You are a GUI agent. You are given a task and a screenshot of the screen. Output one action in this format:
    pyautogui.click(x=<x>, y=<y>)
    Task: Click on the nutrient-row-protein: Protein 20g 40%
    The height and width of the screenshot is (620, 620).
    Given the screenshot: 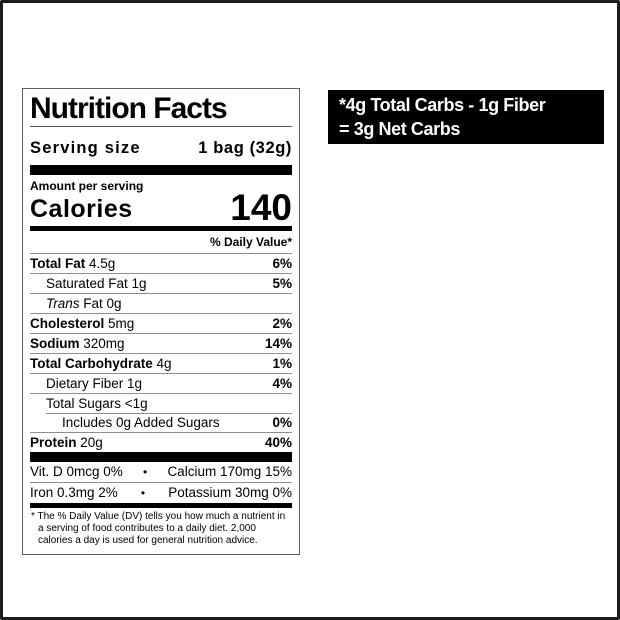 What is the action you would take?
    pyautogui.click(x=161, y=442)
    